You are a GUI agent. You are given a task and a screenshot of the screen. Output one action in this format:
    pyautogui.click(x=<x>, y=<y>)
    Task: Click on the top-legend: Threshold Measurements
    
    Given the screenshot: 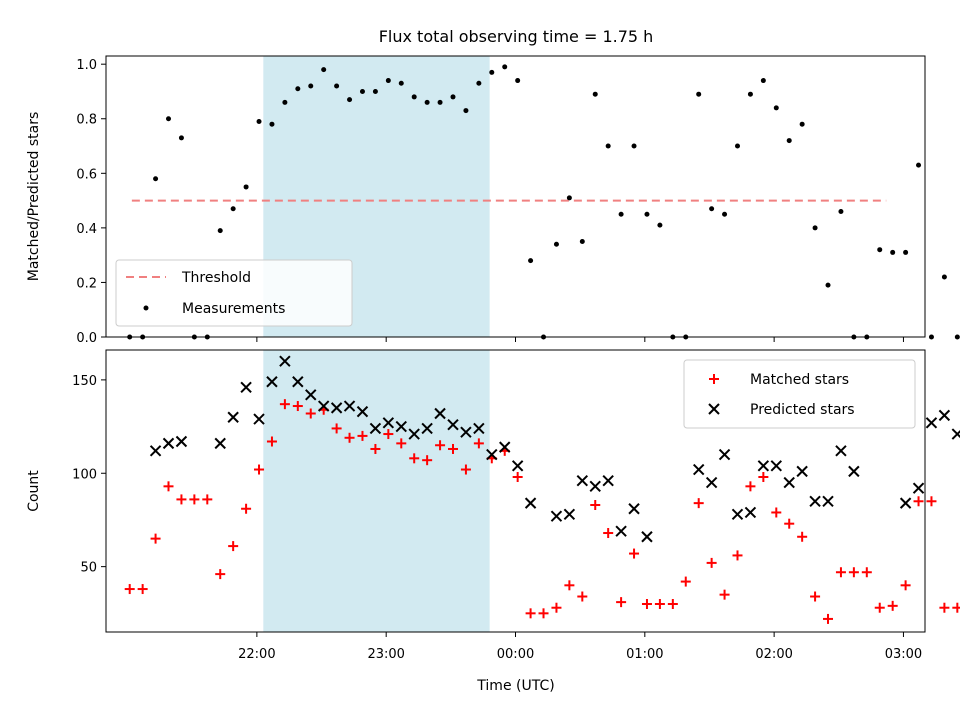 What is the action you would take?
    pyautogui.click(x=234, y=293)
    